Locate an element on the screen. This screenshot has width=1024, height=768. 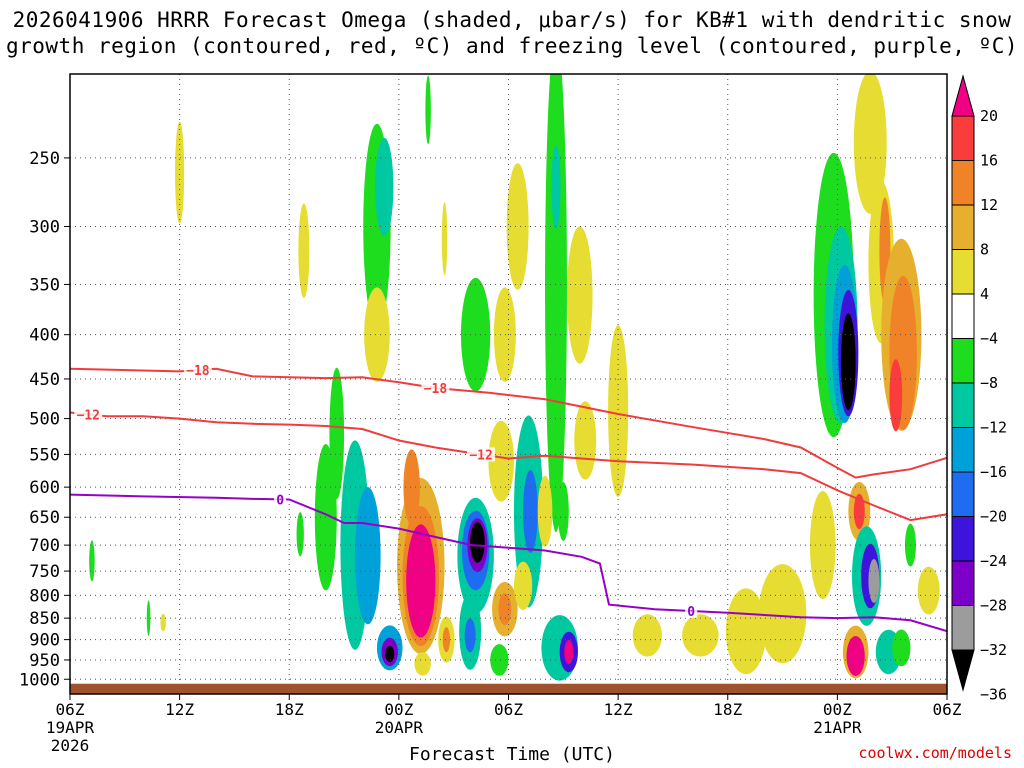
colorbar-label: −24 is located at coordinates (993, 561).